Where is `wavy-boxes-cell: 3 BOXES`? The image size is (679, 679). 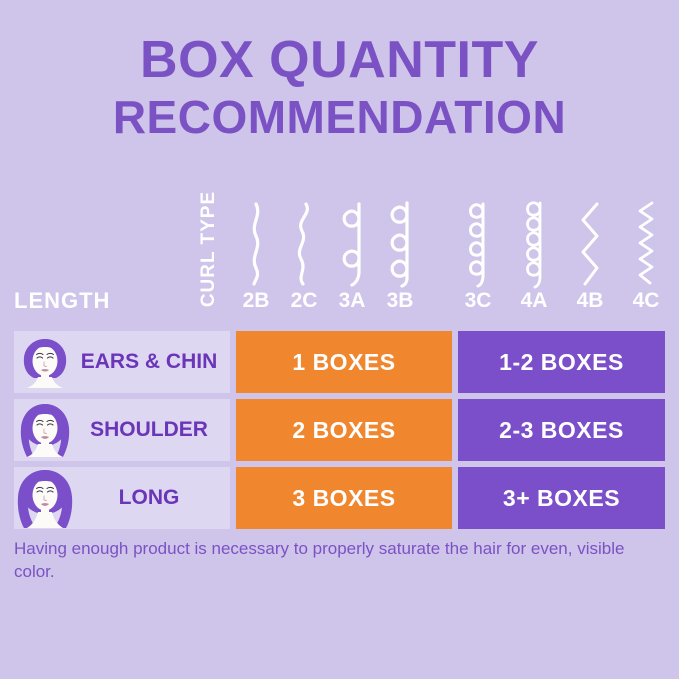
wavy-boxes-cell: 3 BOXES is located at coordinates (344, 498).